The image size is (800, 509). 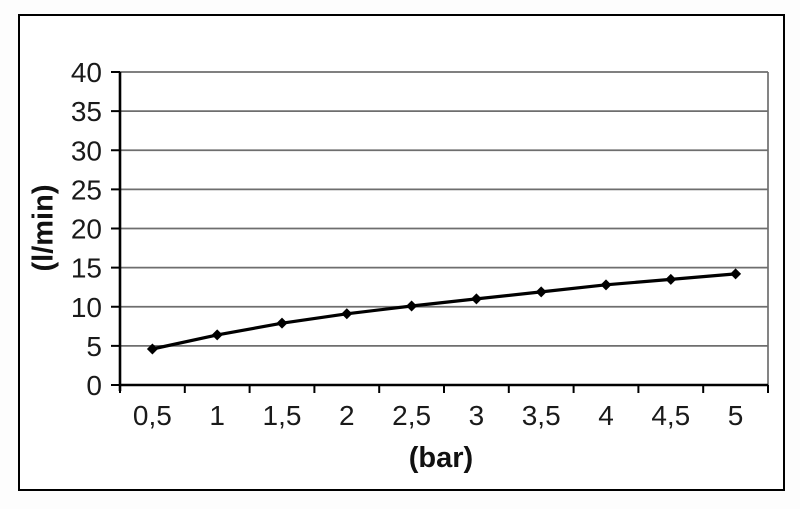 I want to click on y-tick-label-25: 25, so click(x=86, y=189).